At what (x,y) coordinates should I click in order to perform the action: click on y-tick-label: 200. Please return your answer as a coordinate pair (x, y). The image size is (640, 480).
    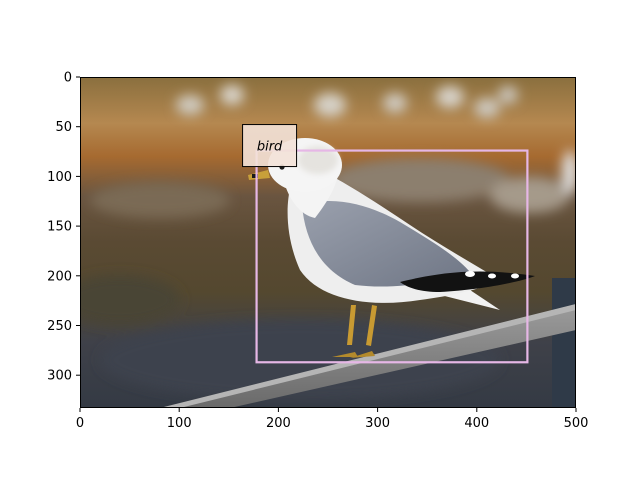
    Looking at the image, I should click on (59, 276).